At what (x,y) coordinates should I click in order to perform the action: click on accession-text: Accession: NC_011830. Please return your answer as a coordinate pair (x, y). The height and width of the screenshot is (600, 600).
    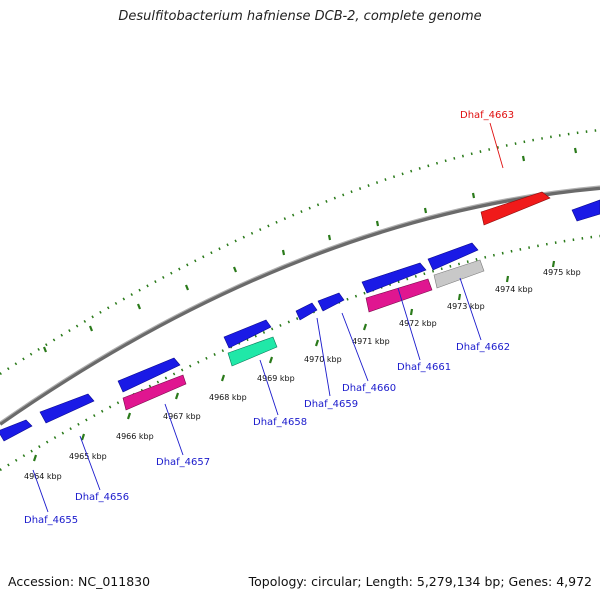
    Looking at the image, I should click on (79, 581).